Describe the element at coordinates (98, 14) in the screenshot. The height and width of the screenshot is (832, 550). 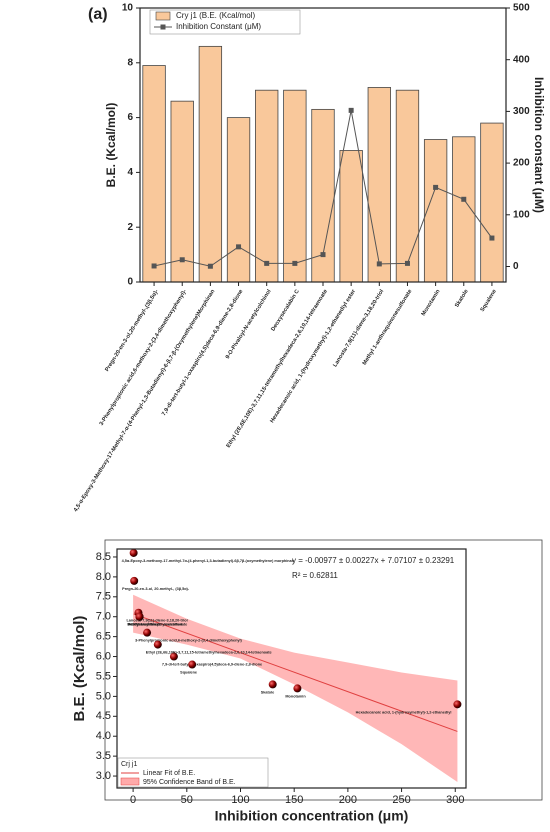
I see `panel-label: (a)` at that location.